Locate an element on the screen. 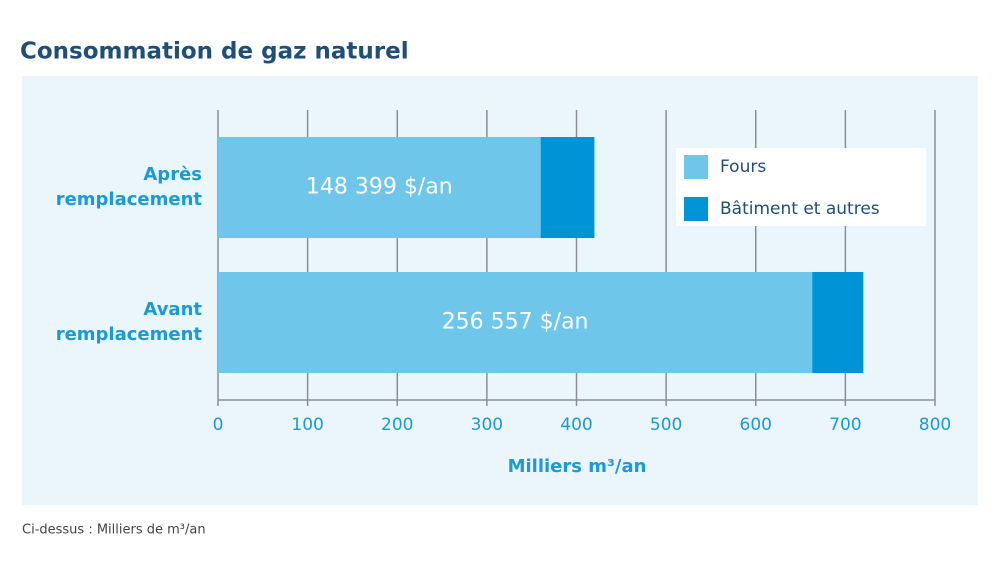 The image size is (1000, 562). y-tick-label: Après remplacement is located at coordinates (128, 186).